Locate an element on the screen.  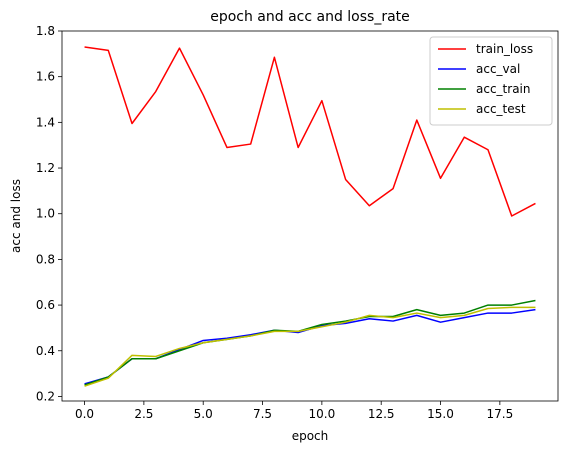
y-axis: 0.2 0.4 0.6 0.8 1.0 1.2 1.4 1.6 1.8 is located at coordinates (49, 213).